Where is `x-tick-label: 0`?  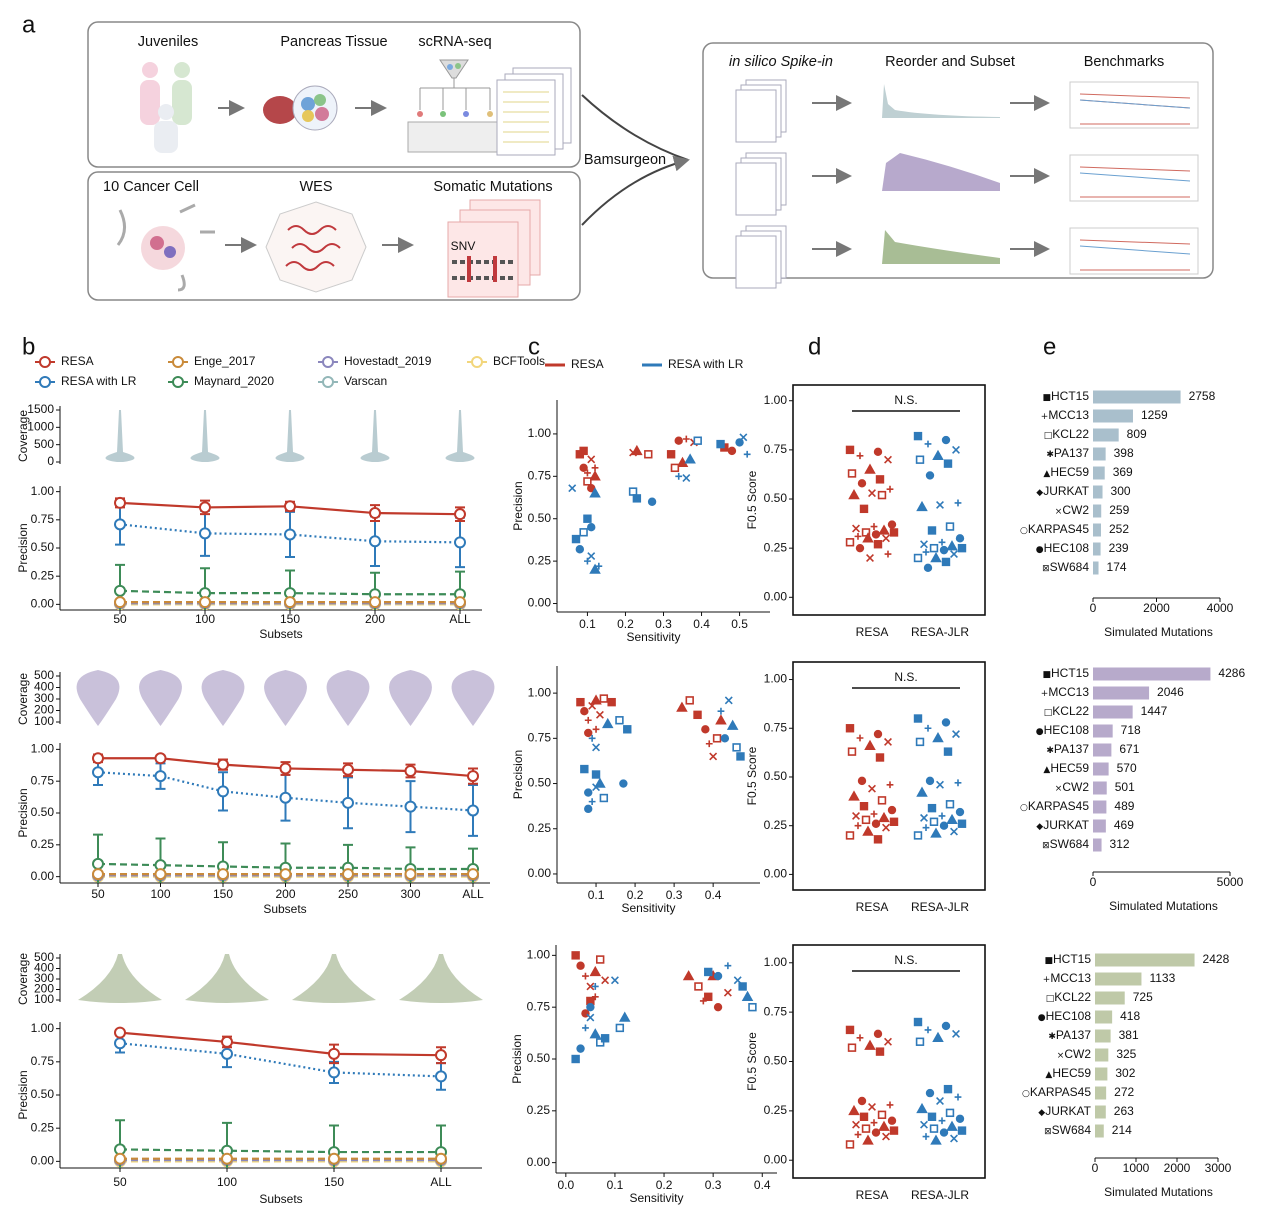
x-tick-label: 0 is located at coordinates (1093, 608).